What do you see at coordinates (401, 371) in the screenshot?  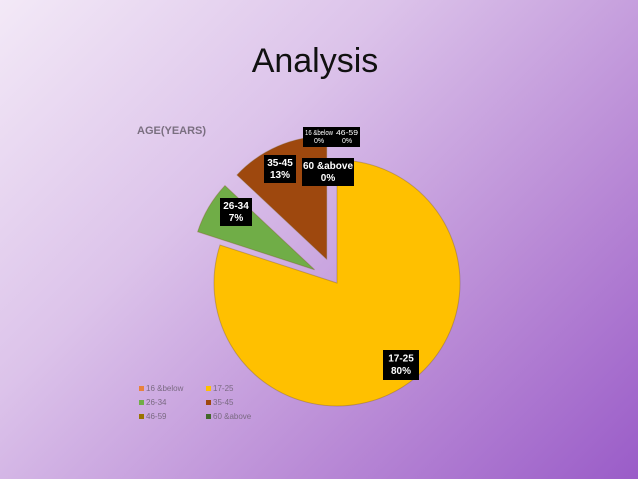 I see `data-label-value: 80%` at bounding box center [401, 371].